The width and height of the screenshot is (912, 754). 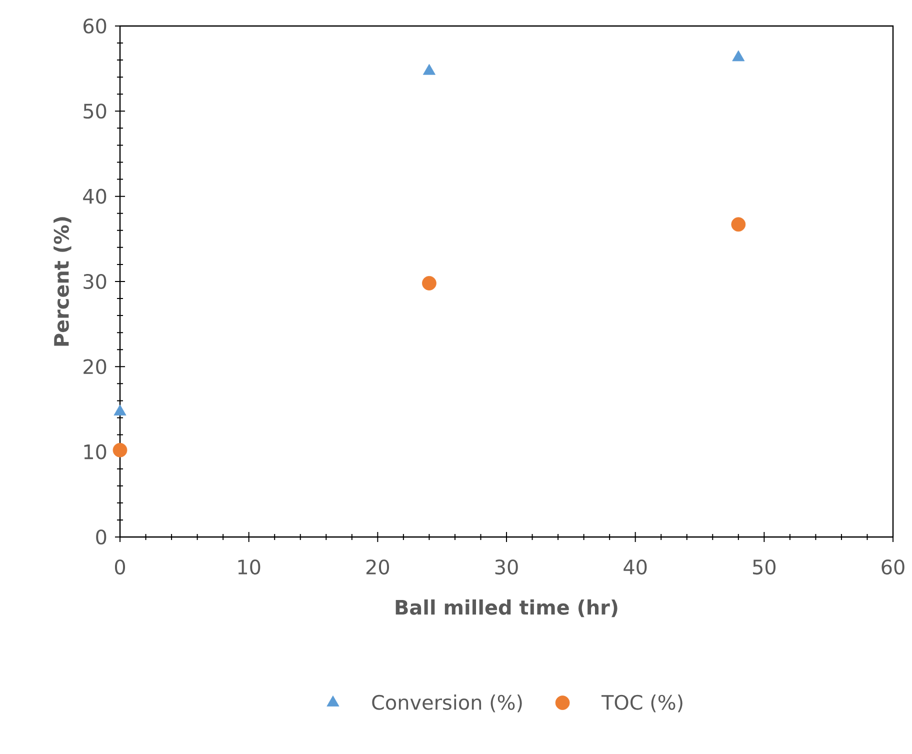 I want to click on x-tick-label: 40, so click(x=635, y=567).